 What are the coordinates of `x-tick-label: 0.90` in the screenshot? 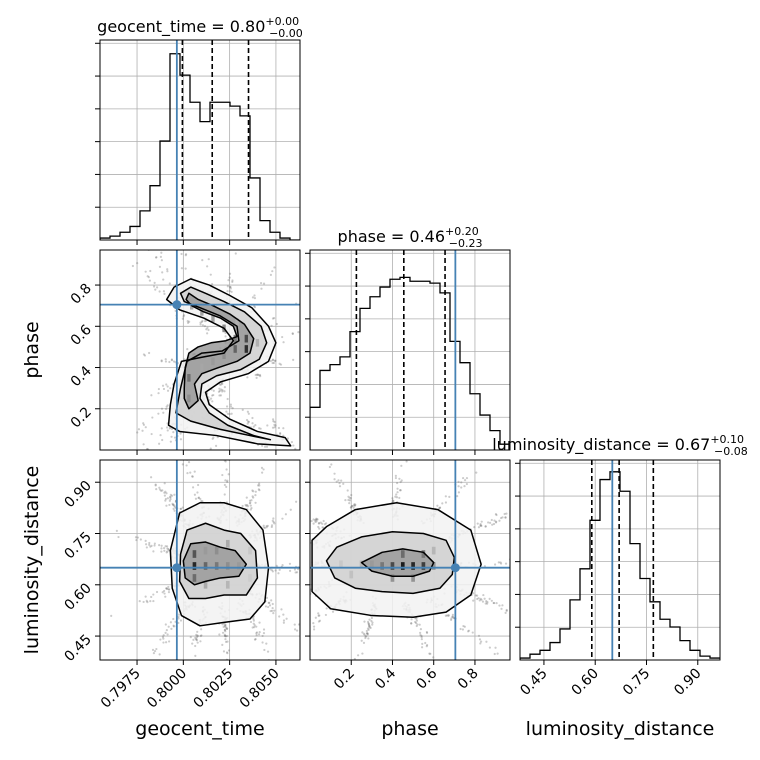 It's located at (687, 682).